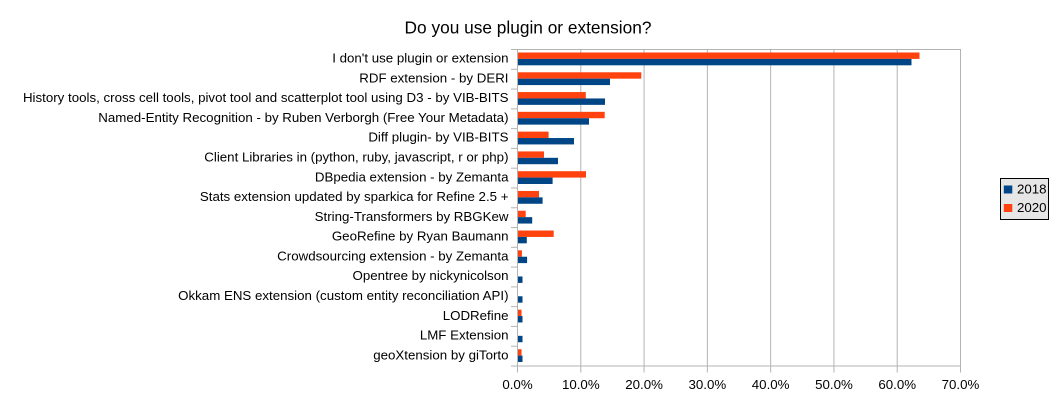 This screenshot has height=405, width=1056. I want to click on svg-text: DBpedia extension - by Zemanta, so click(412, 176).